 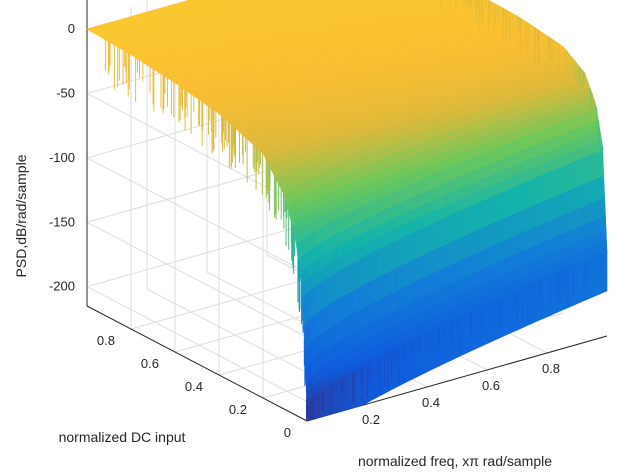 What do you see at coordinates (287, 432) in the screenshot?
I see `y-tick-label: 0` at bounding box center [287, 432].